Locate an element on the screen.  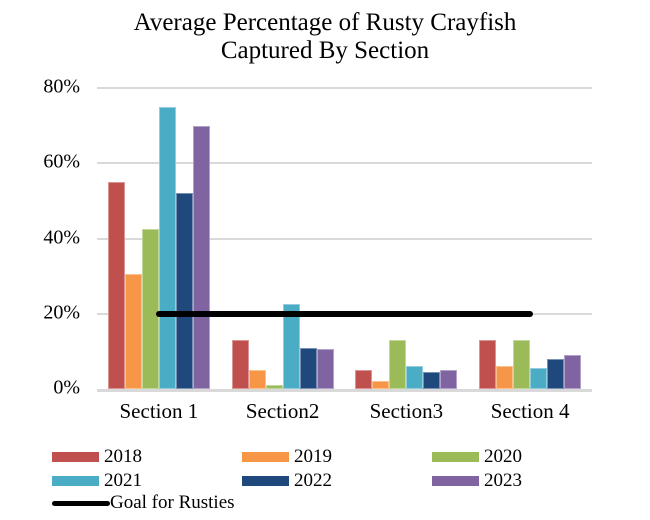
legend-entry-2023: 2023 is located at coordinates (477, 481).